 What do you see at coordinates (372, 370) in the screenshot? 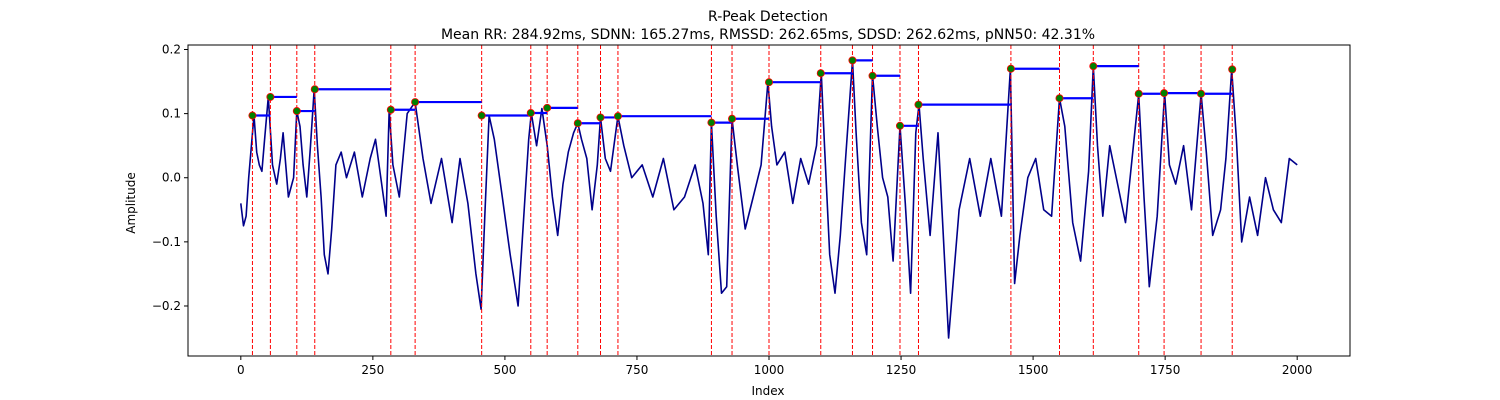
I see `x-tick-label: 250` at bounding box center [372, 370].